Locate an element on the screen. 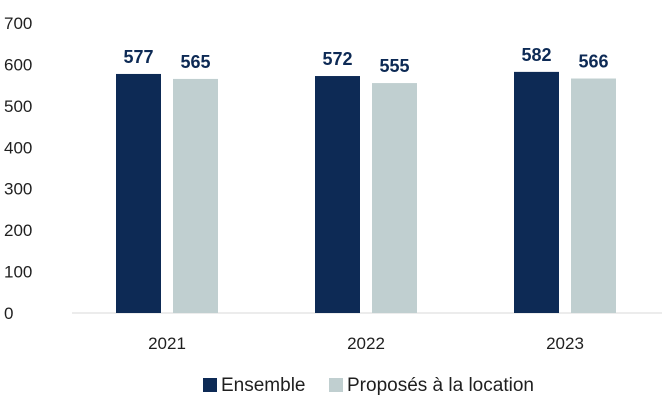  x-tick-label: 2022 is located at coordinates (366, 343).